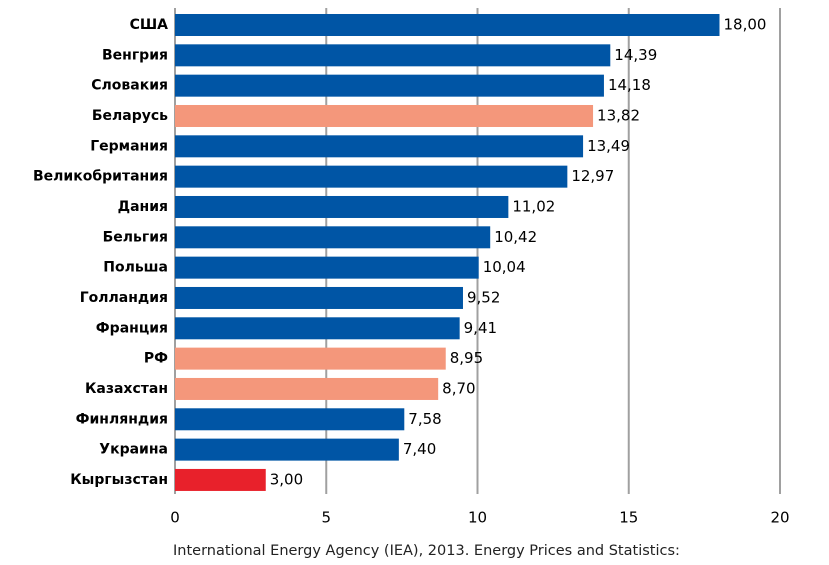 This screenshot has height=565, width=829. Describe the element at coordinates (592, 176) in the screenshot. I see `value-label: 12,97` at that location.